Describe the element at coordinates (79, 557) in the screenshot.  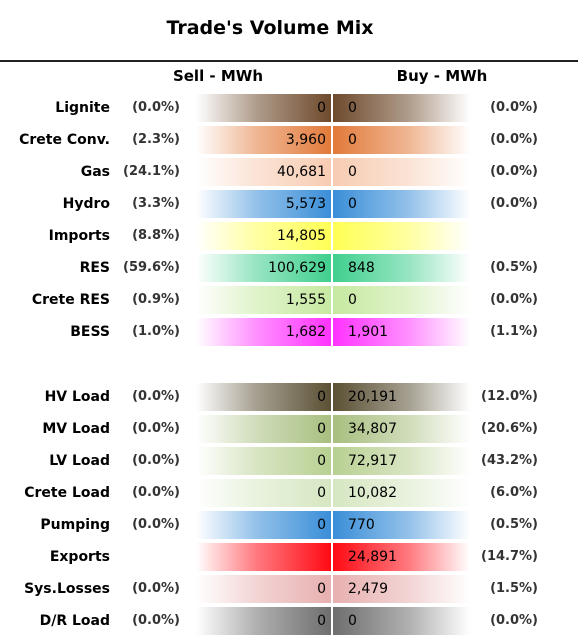
I see `row-label: Exports` at that location.